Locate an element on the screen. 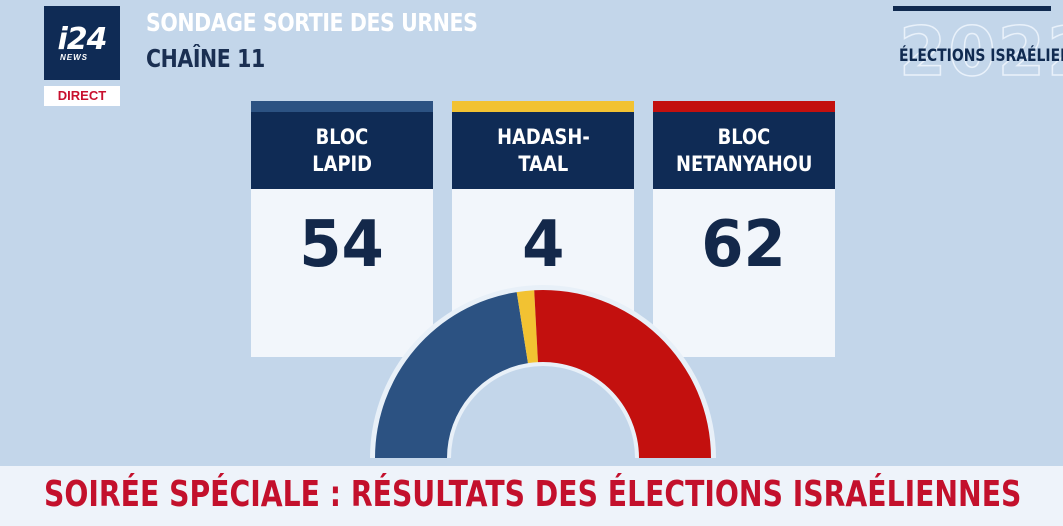 This screenshot has height=526, width=1063. hemi-segment-hadash is located at coordinates (527, 327).